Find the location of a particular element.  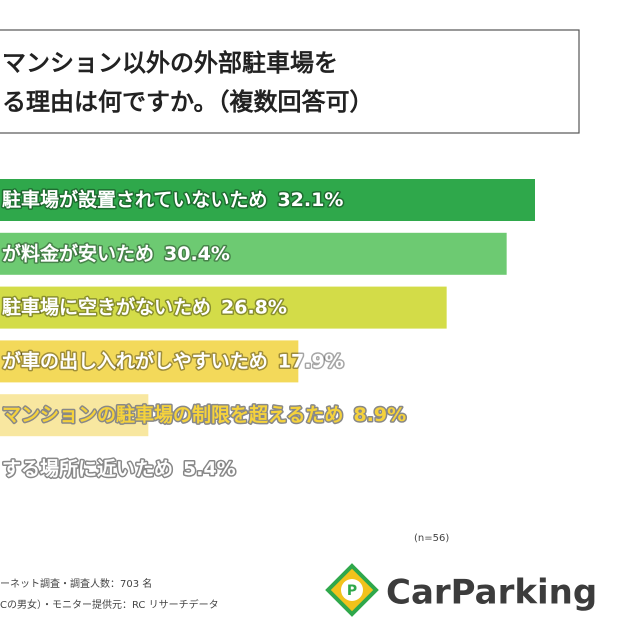

category-label: が車の出し入れがしやすいため is located at coordinates (135, 360).